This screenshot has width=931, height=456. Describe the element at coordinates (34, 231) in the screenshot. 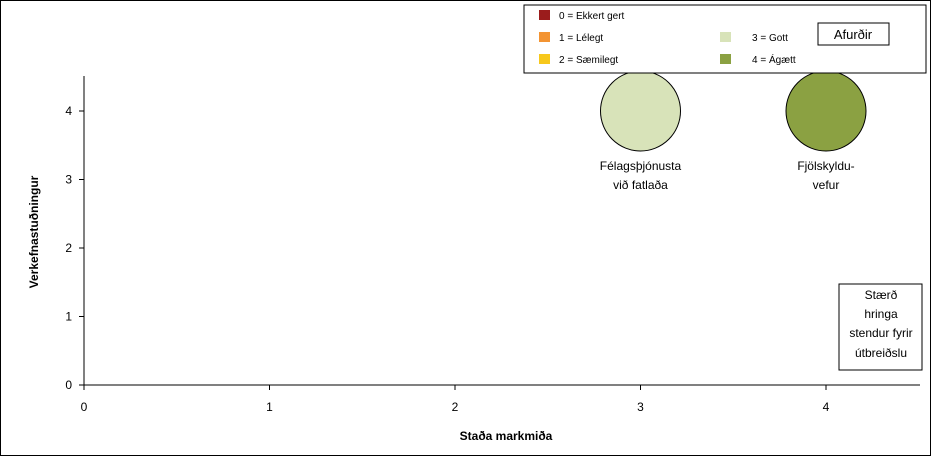

I see `y-axis-title: Verkefnastuðningur` at that location.